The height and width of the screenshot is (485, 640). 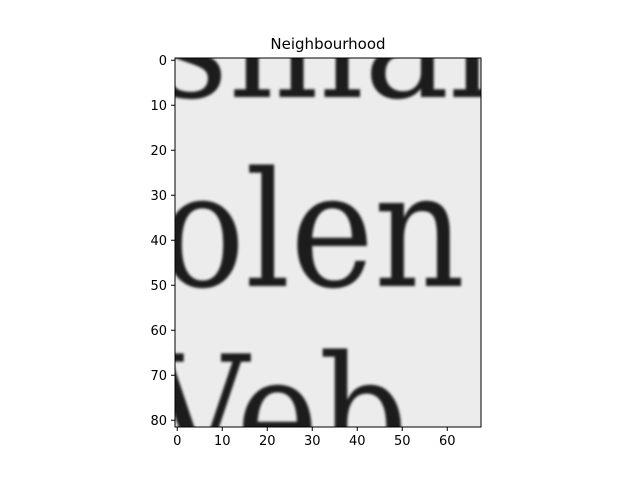 I want to click on y-tick-label: 80, so click(x=158, y=421).